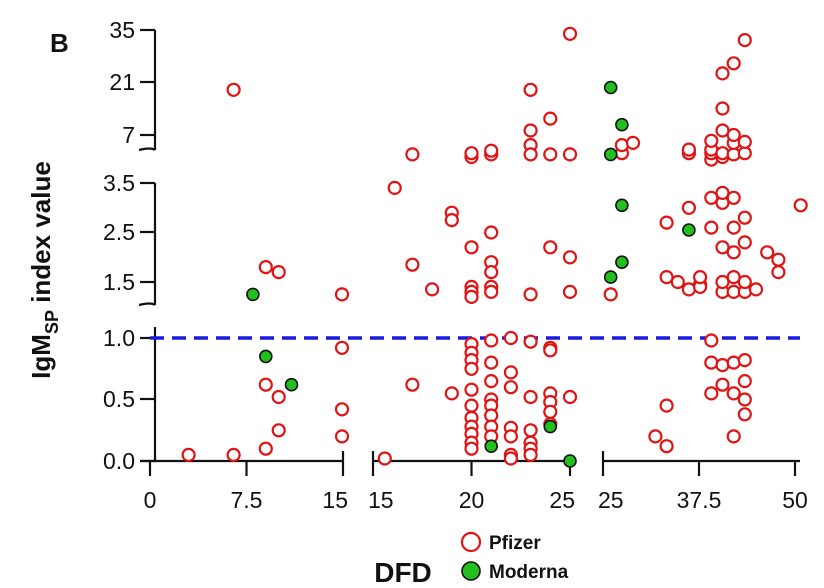  I want to click on legend-label-moderna: Moderna, so click(529, 572).